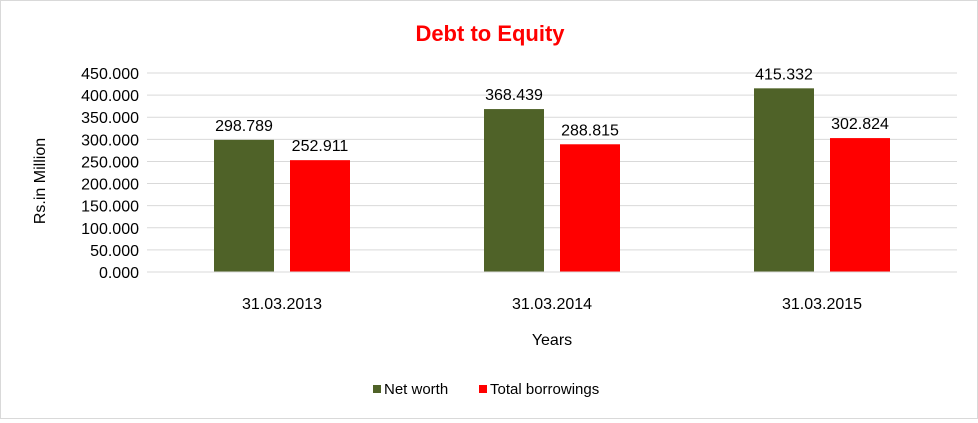 Image resolution: width=978 pixels, height=423 pixels. Describe the element at coordinates (110, 162) in the screenshot. I see `y-tick-label: 250.000` at that location.